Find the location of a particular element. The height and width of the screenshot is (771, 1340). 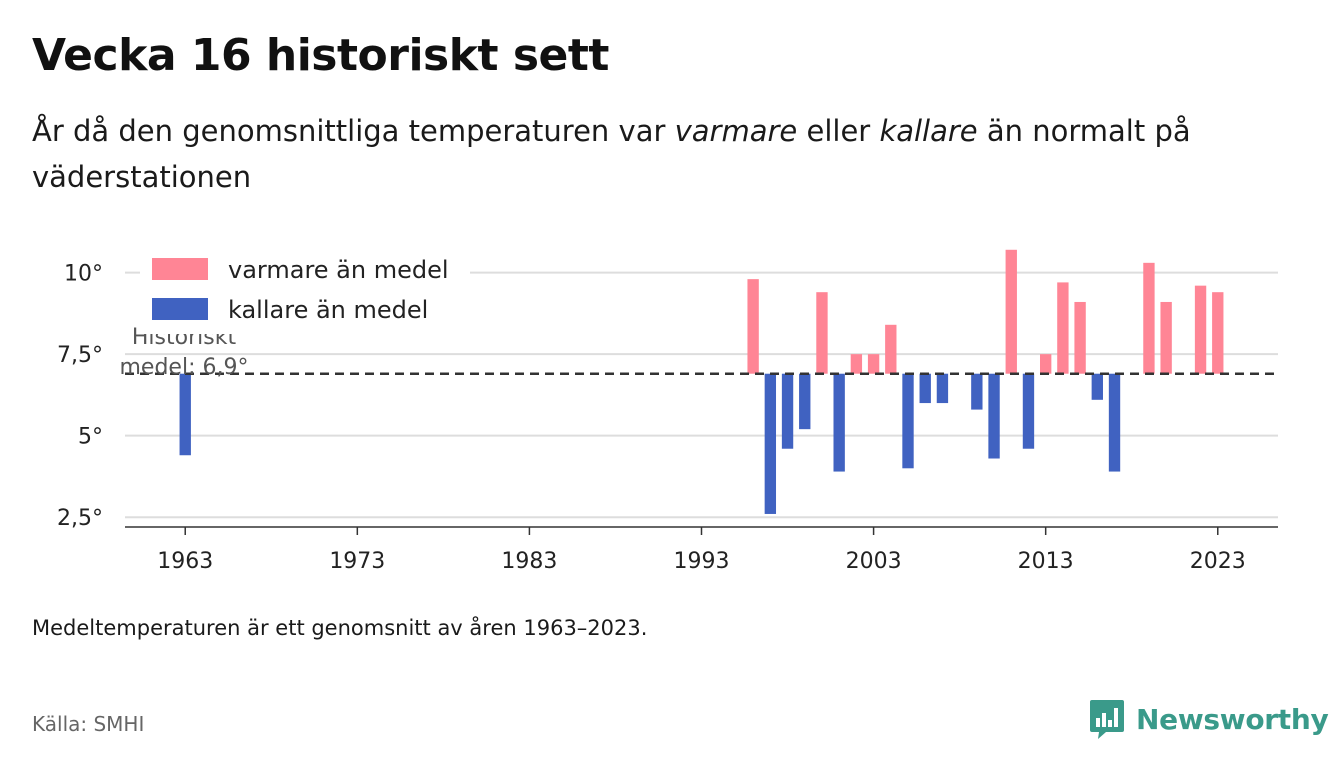

bar-2009 is located at coordinates (977, 391).